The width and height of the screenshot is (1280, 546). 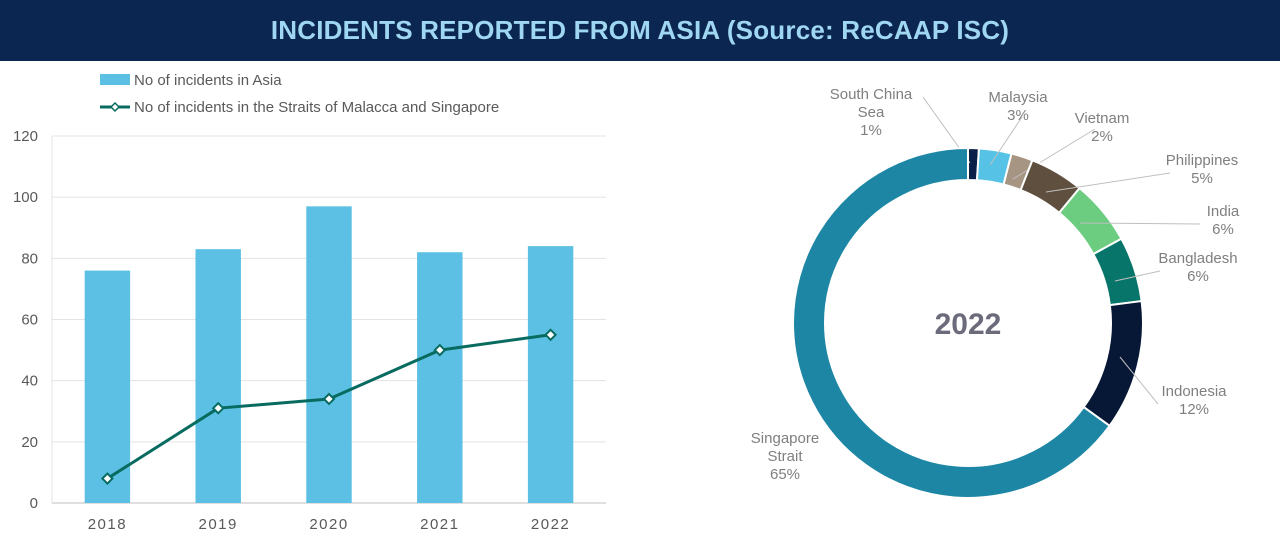 I want to click on bar-2018, so click(x=107, y=386).